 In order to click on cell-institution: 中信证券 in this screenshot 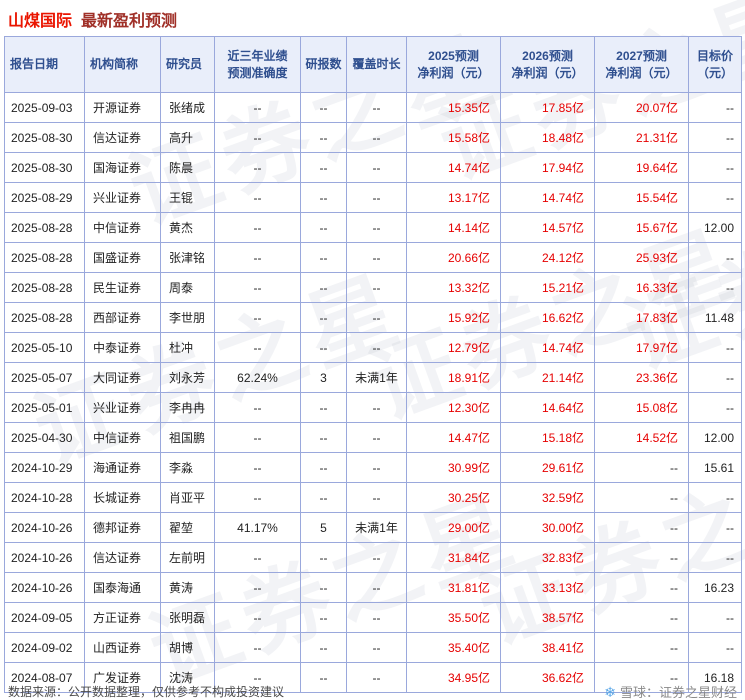, I will do `click(122, 227)`.